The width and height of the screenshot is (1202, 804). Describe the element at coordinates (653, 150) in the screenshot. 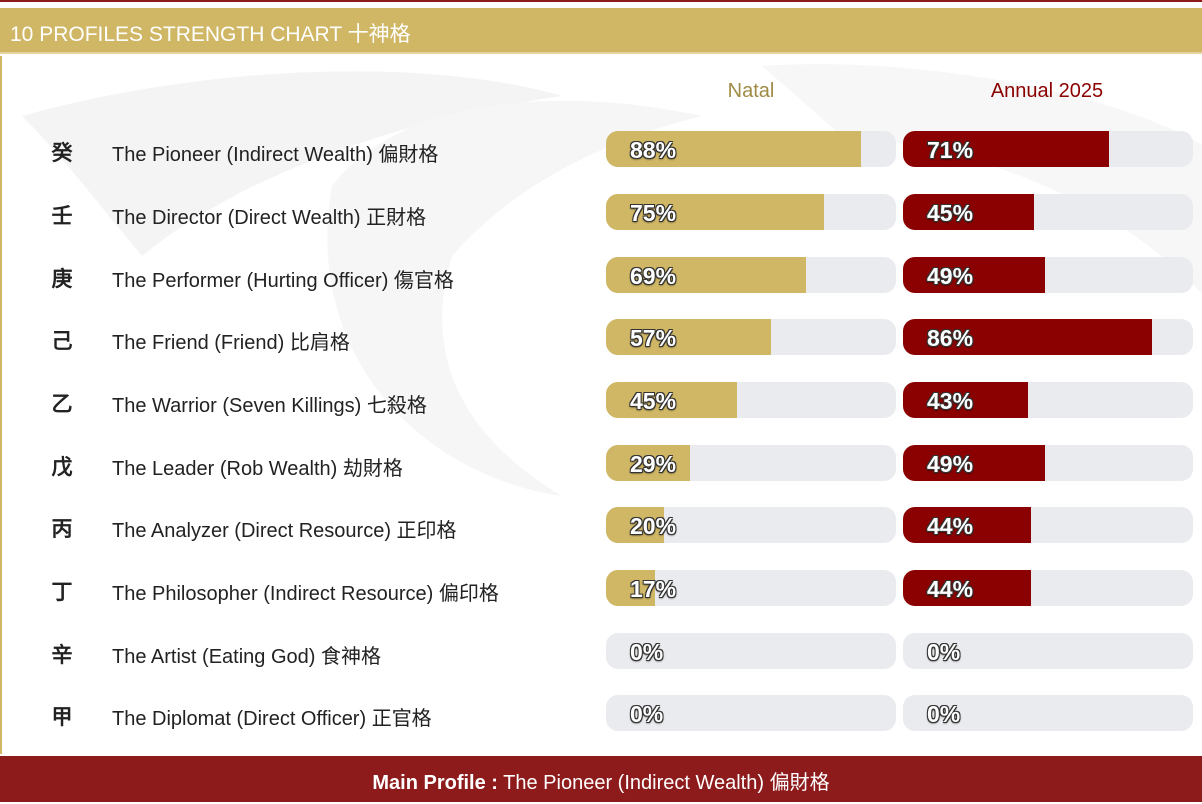

I see `natal-value-label: 88%` at that location.